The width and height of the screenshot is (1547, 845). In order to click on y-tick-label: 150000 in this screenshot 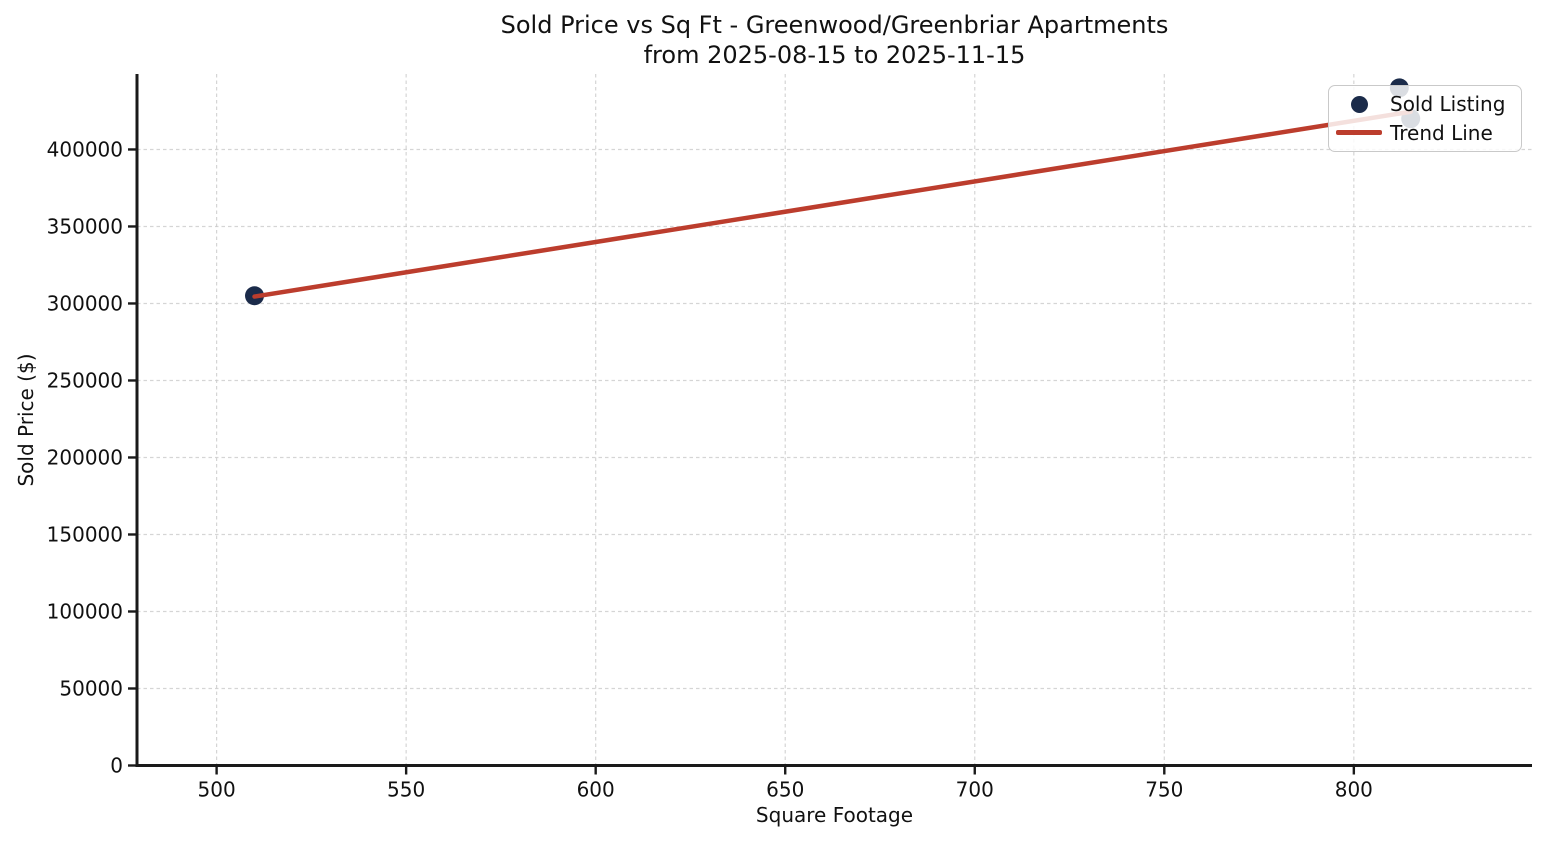, I will do `click(85, 534)`.